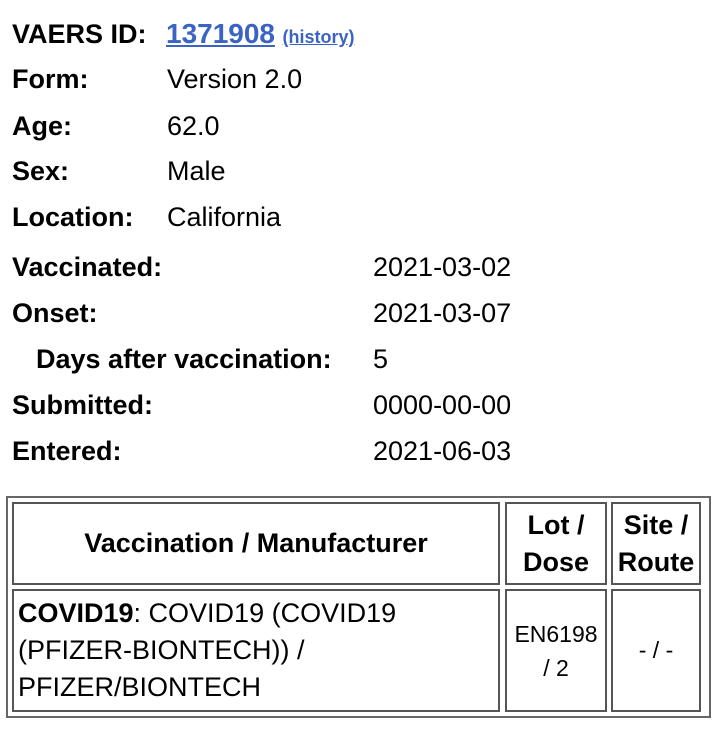 Image resolution: width=720 pixels, height=730 pixels. Describe the element at coordinates (79, 34) in the screenshot. I see `vaers-id-label: VAERS ID:` at that location.